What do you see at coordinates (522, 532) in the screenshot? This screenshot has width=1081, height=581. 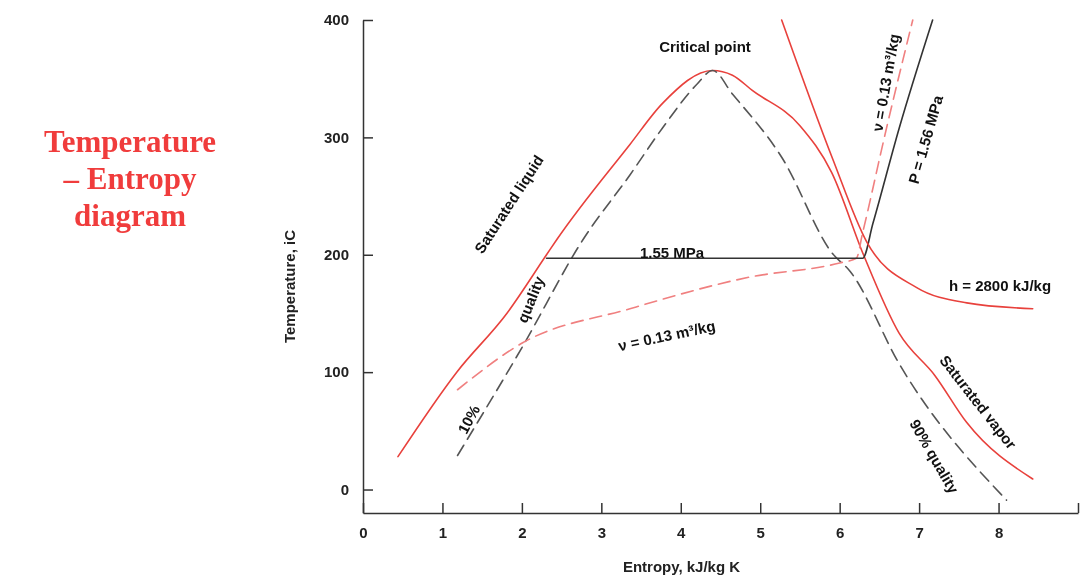 I see `x-tick-label: 2` at bounding box center [522, 532].